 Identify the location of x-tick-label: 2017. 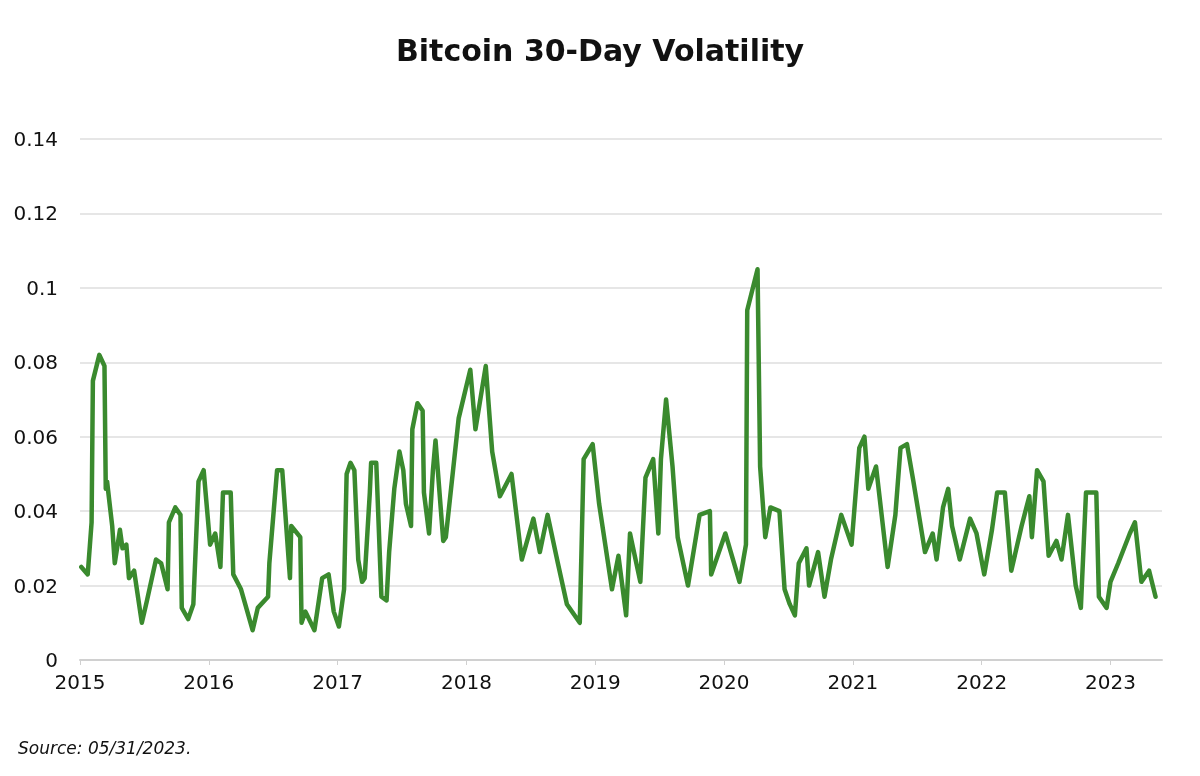
(338, 682).